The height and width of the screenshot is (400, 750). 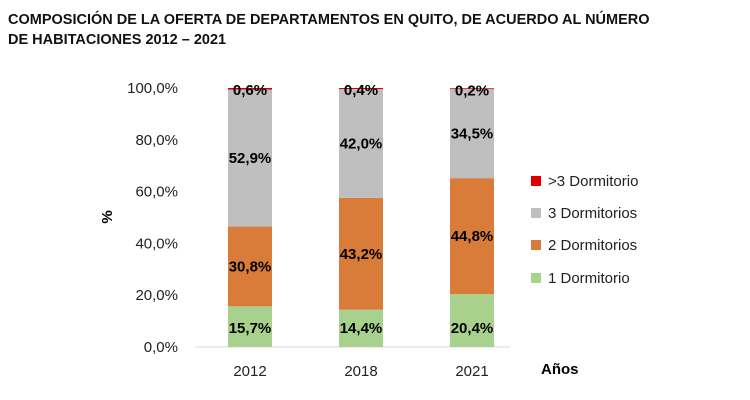 What do you see at coordinates (152, 88) in the screenshot?
I see `y-tick-label: 100,0%` at bounding box center [152, 88].